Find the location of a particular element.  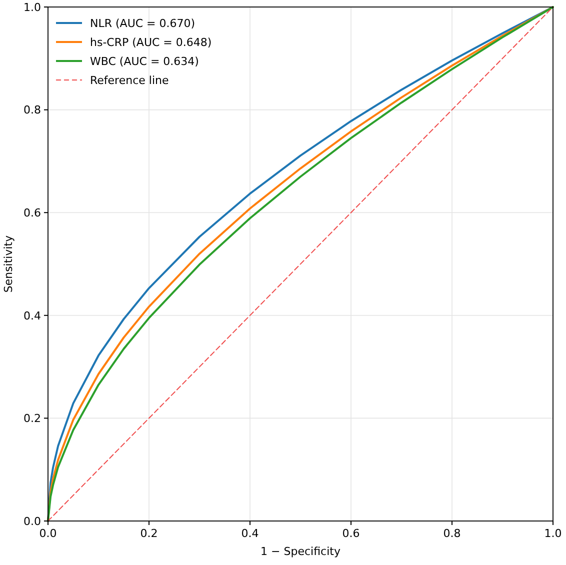

x-tick-label: 0.4 is located at coordinates (250, 533).